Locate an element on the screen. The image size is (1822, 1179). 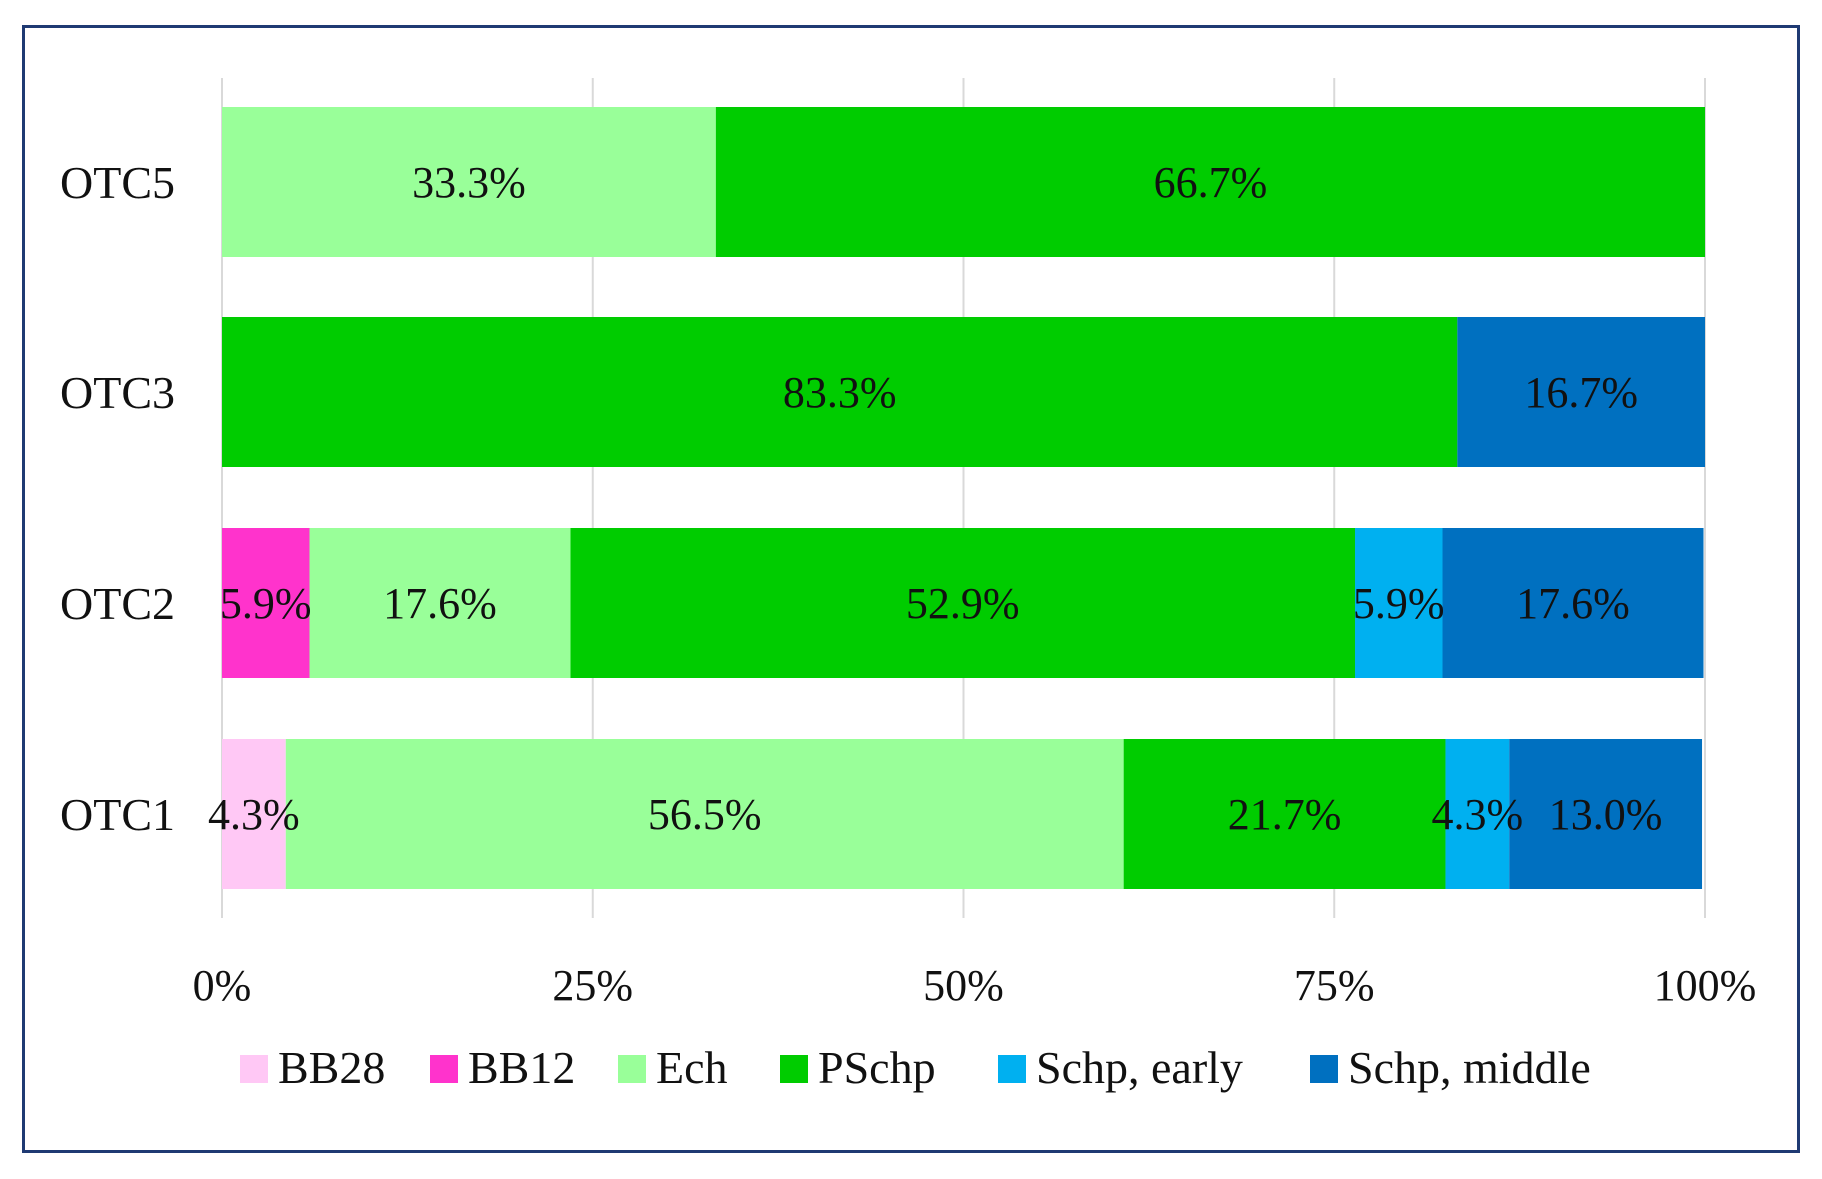
legend-label: Schp, middle is located at coordinates (1469, 1067).